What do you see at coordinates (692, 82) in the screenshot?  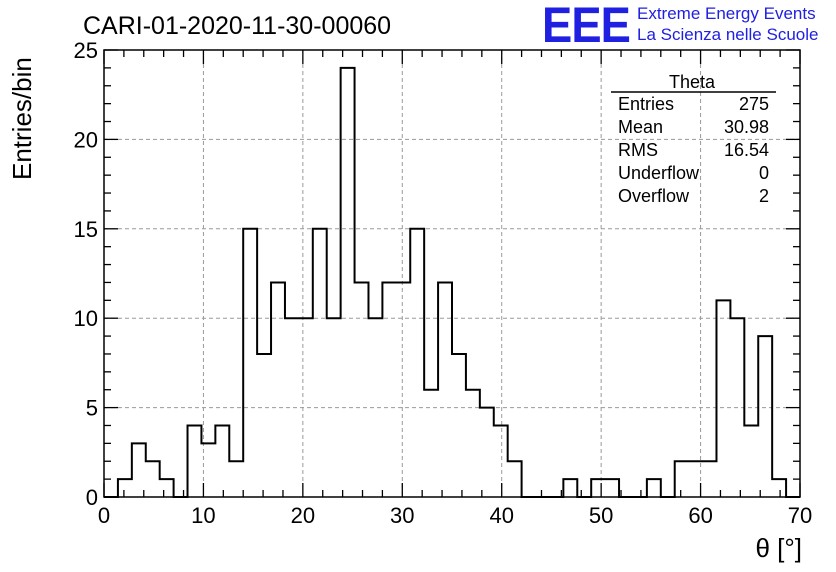 I see `stats-title: Theta` at bounding box center [692, 82].